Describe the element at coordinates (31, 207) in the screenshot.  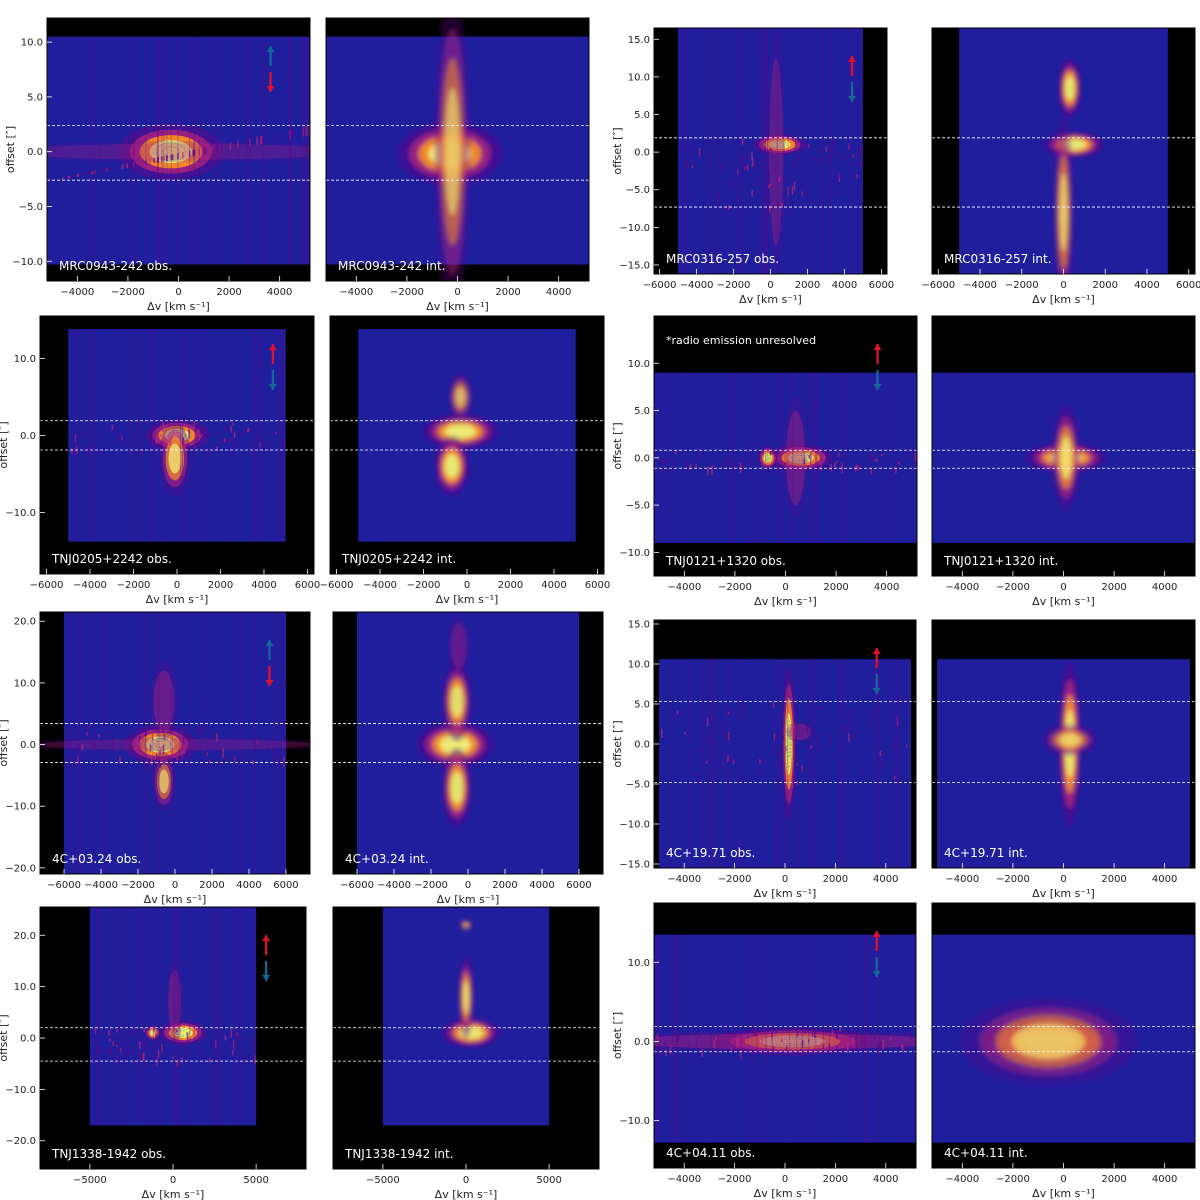
I see `y-tick-label: −5.0` at that location.